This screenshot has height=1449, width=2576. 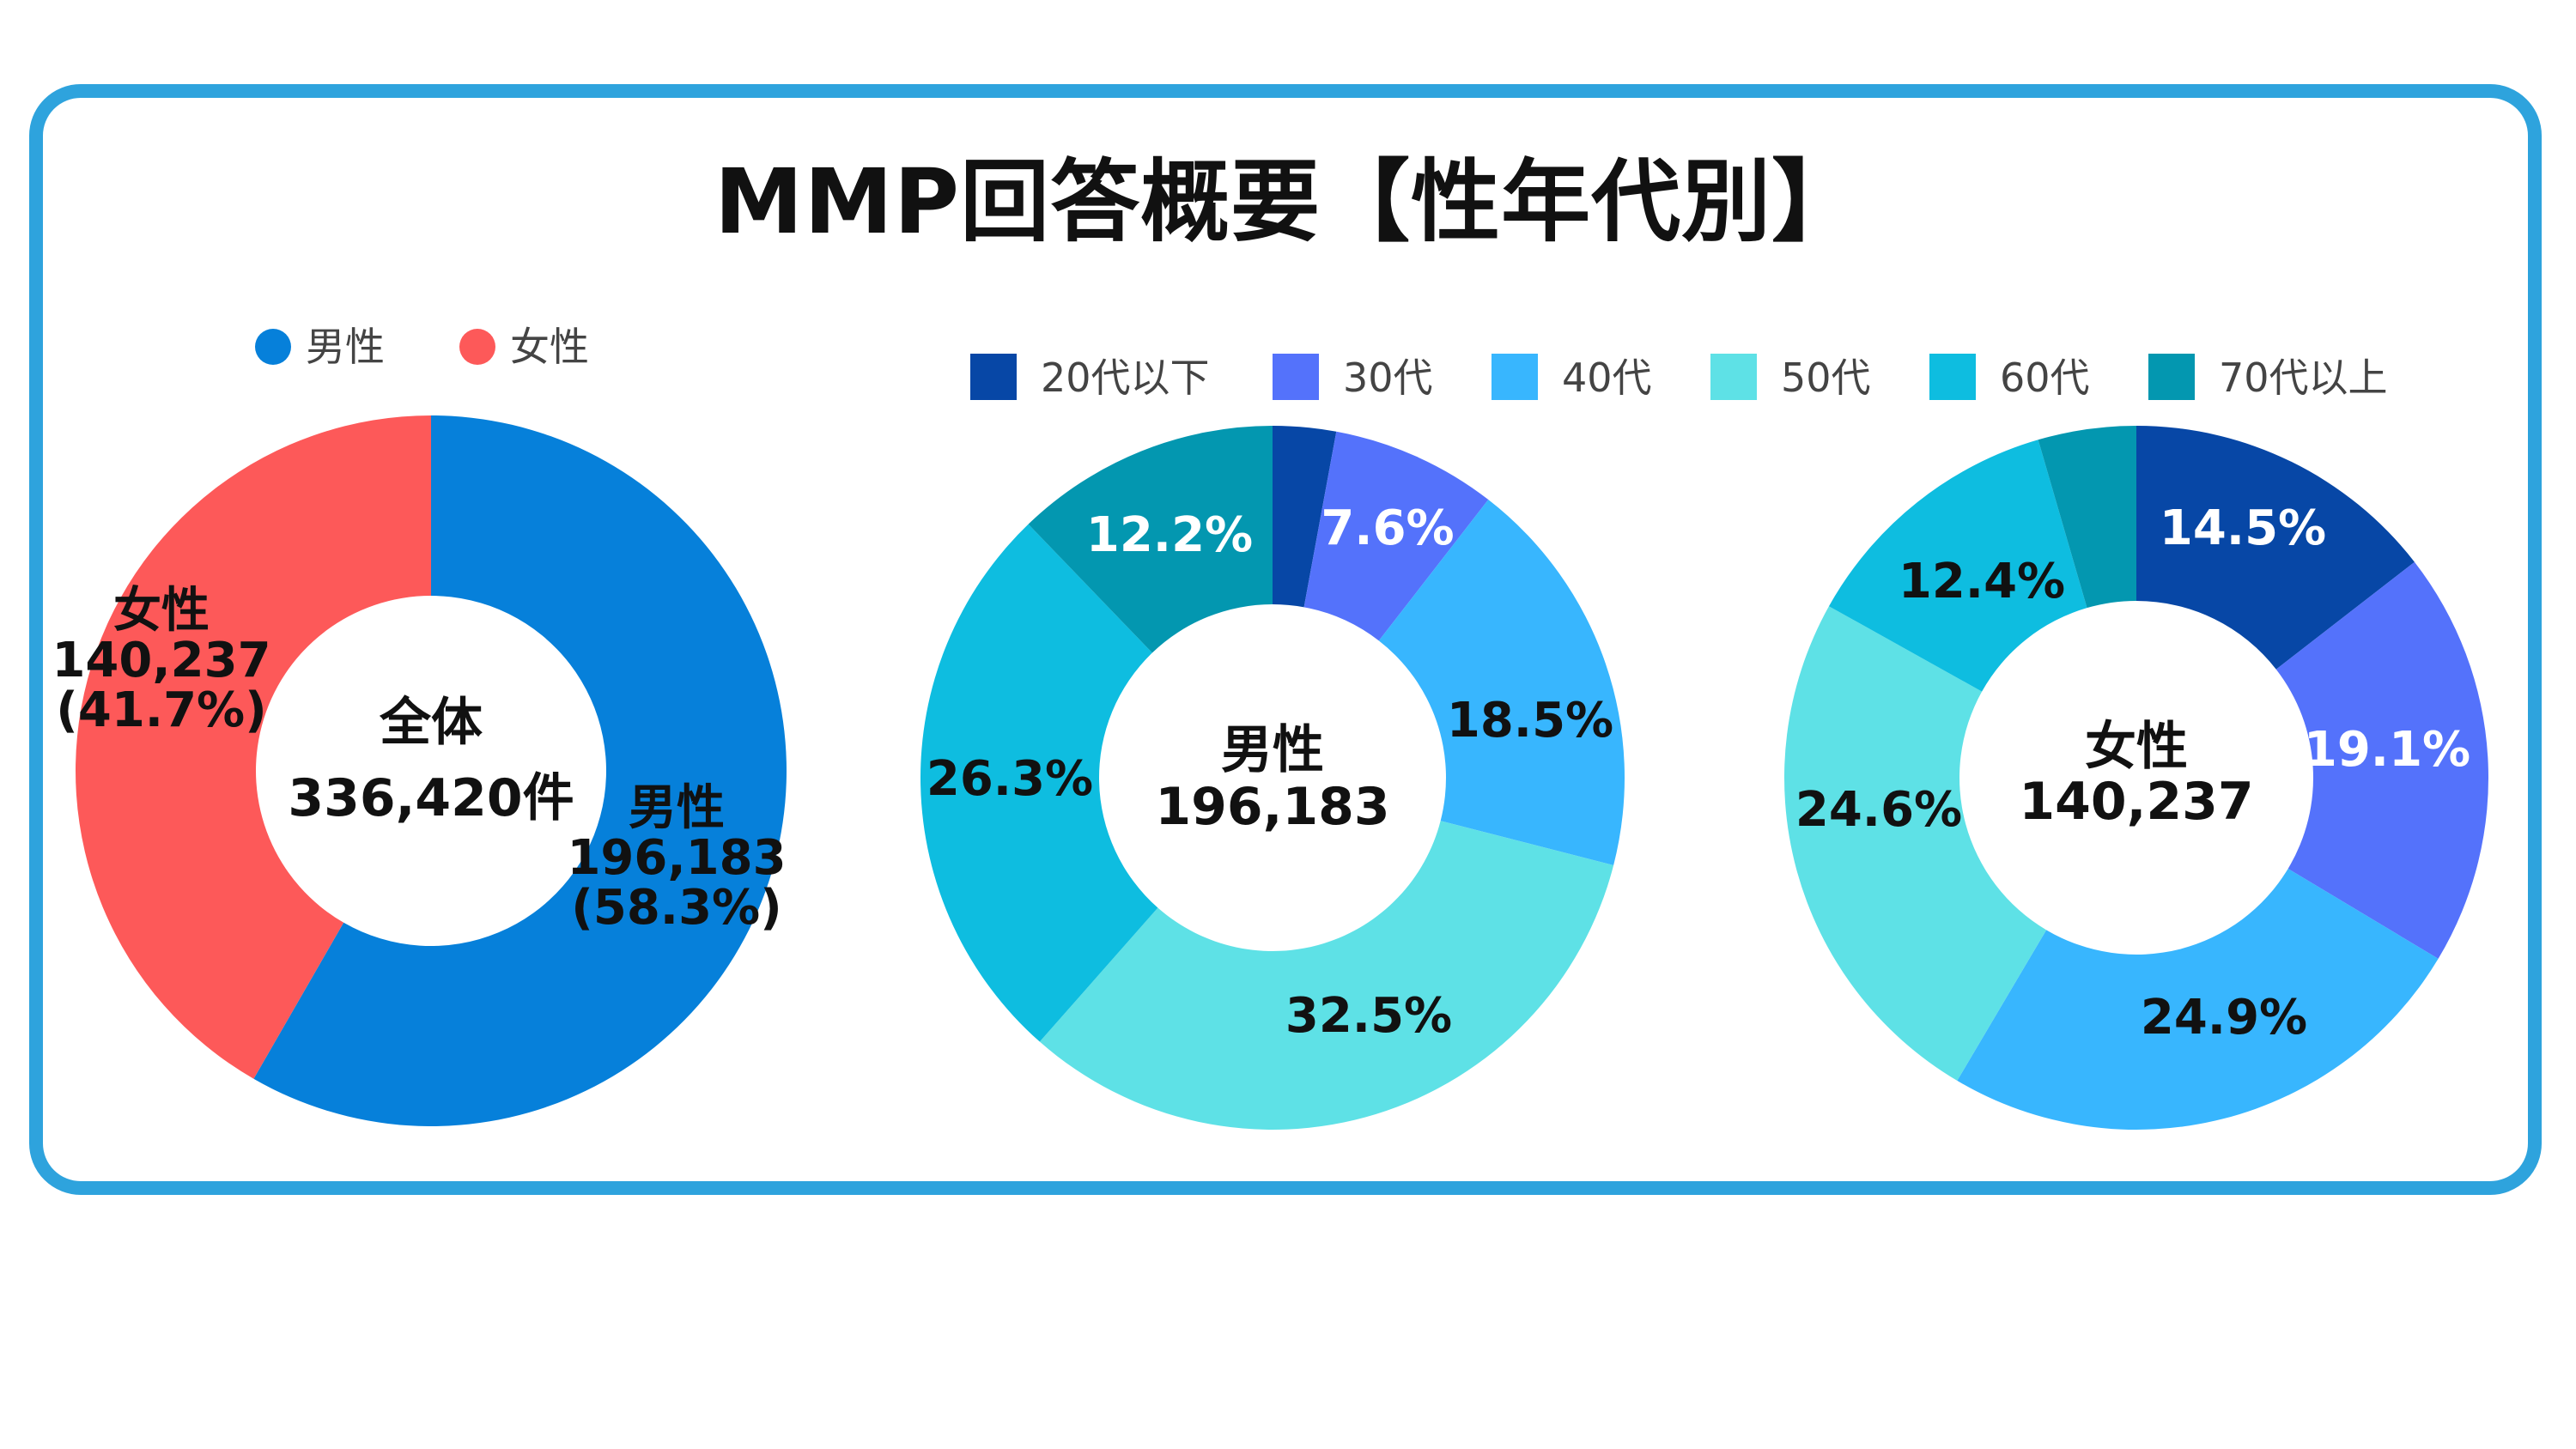 I want to click on legend-label-age-1: 30代, so click(x=1388, y=378).